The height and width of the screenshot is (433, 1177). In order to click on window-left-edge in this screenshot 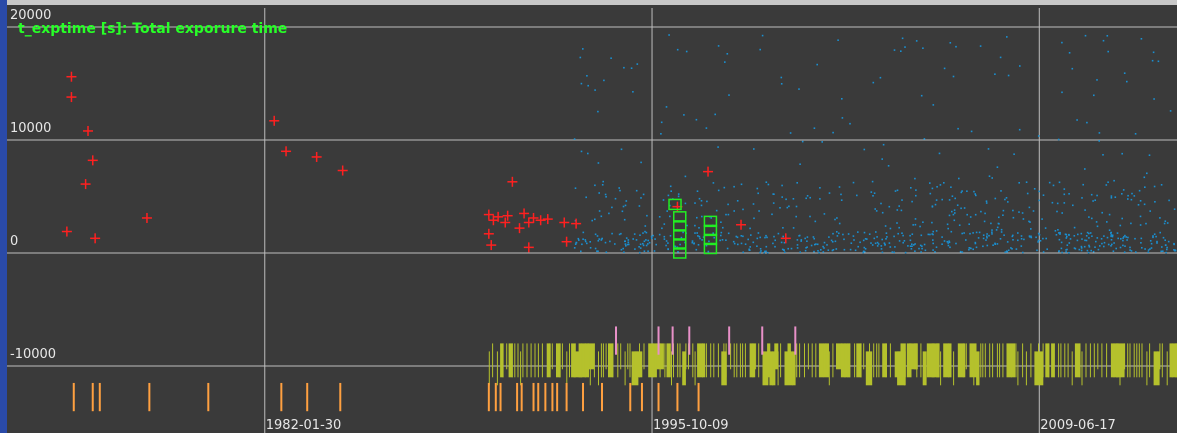, I will do `click(3, 216)`.